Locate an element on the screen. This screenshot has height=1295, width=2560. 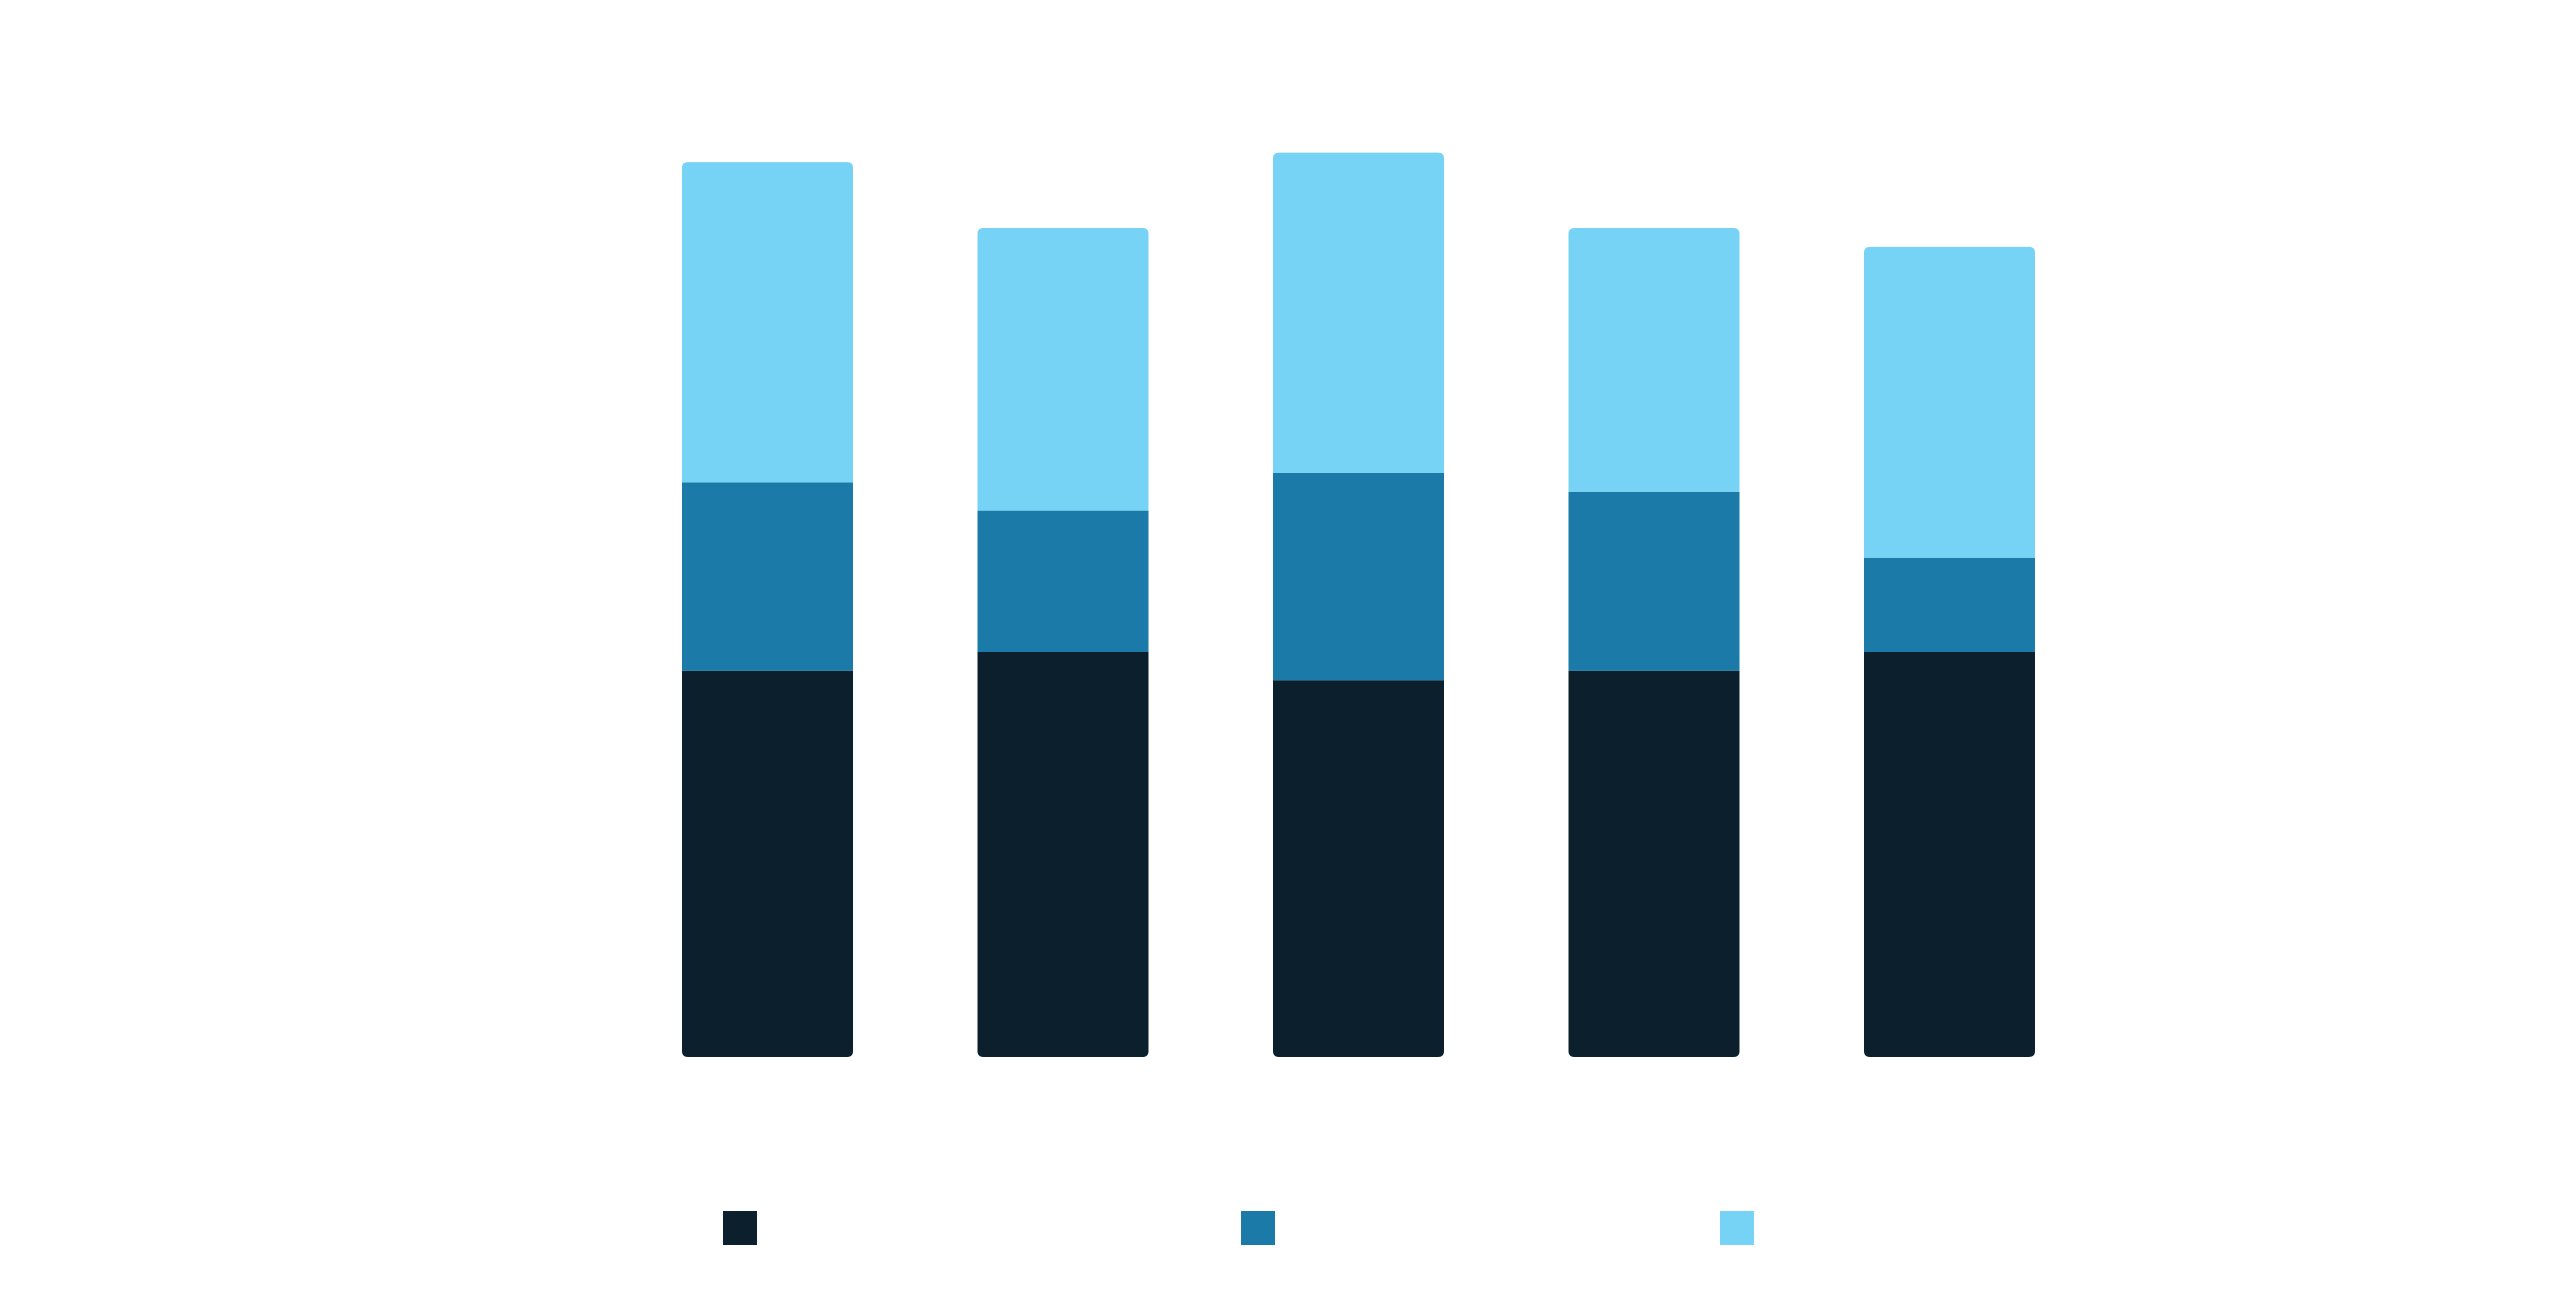
bar-segment-cat2-series3 is located at coordinates (1063, 369).